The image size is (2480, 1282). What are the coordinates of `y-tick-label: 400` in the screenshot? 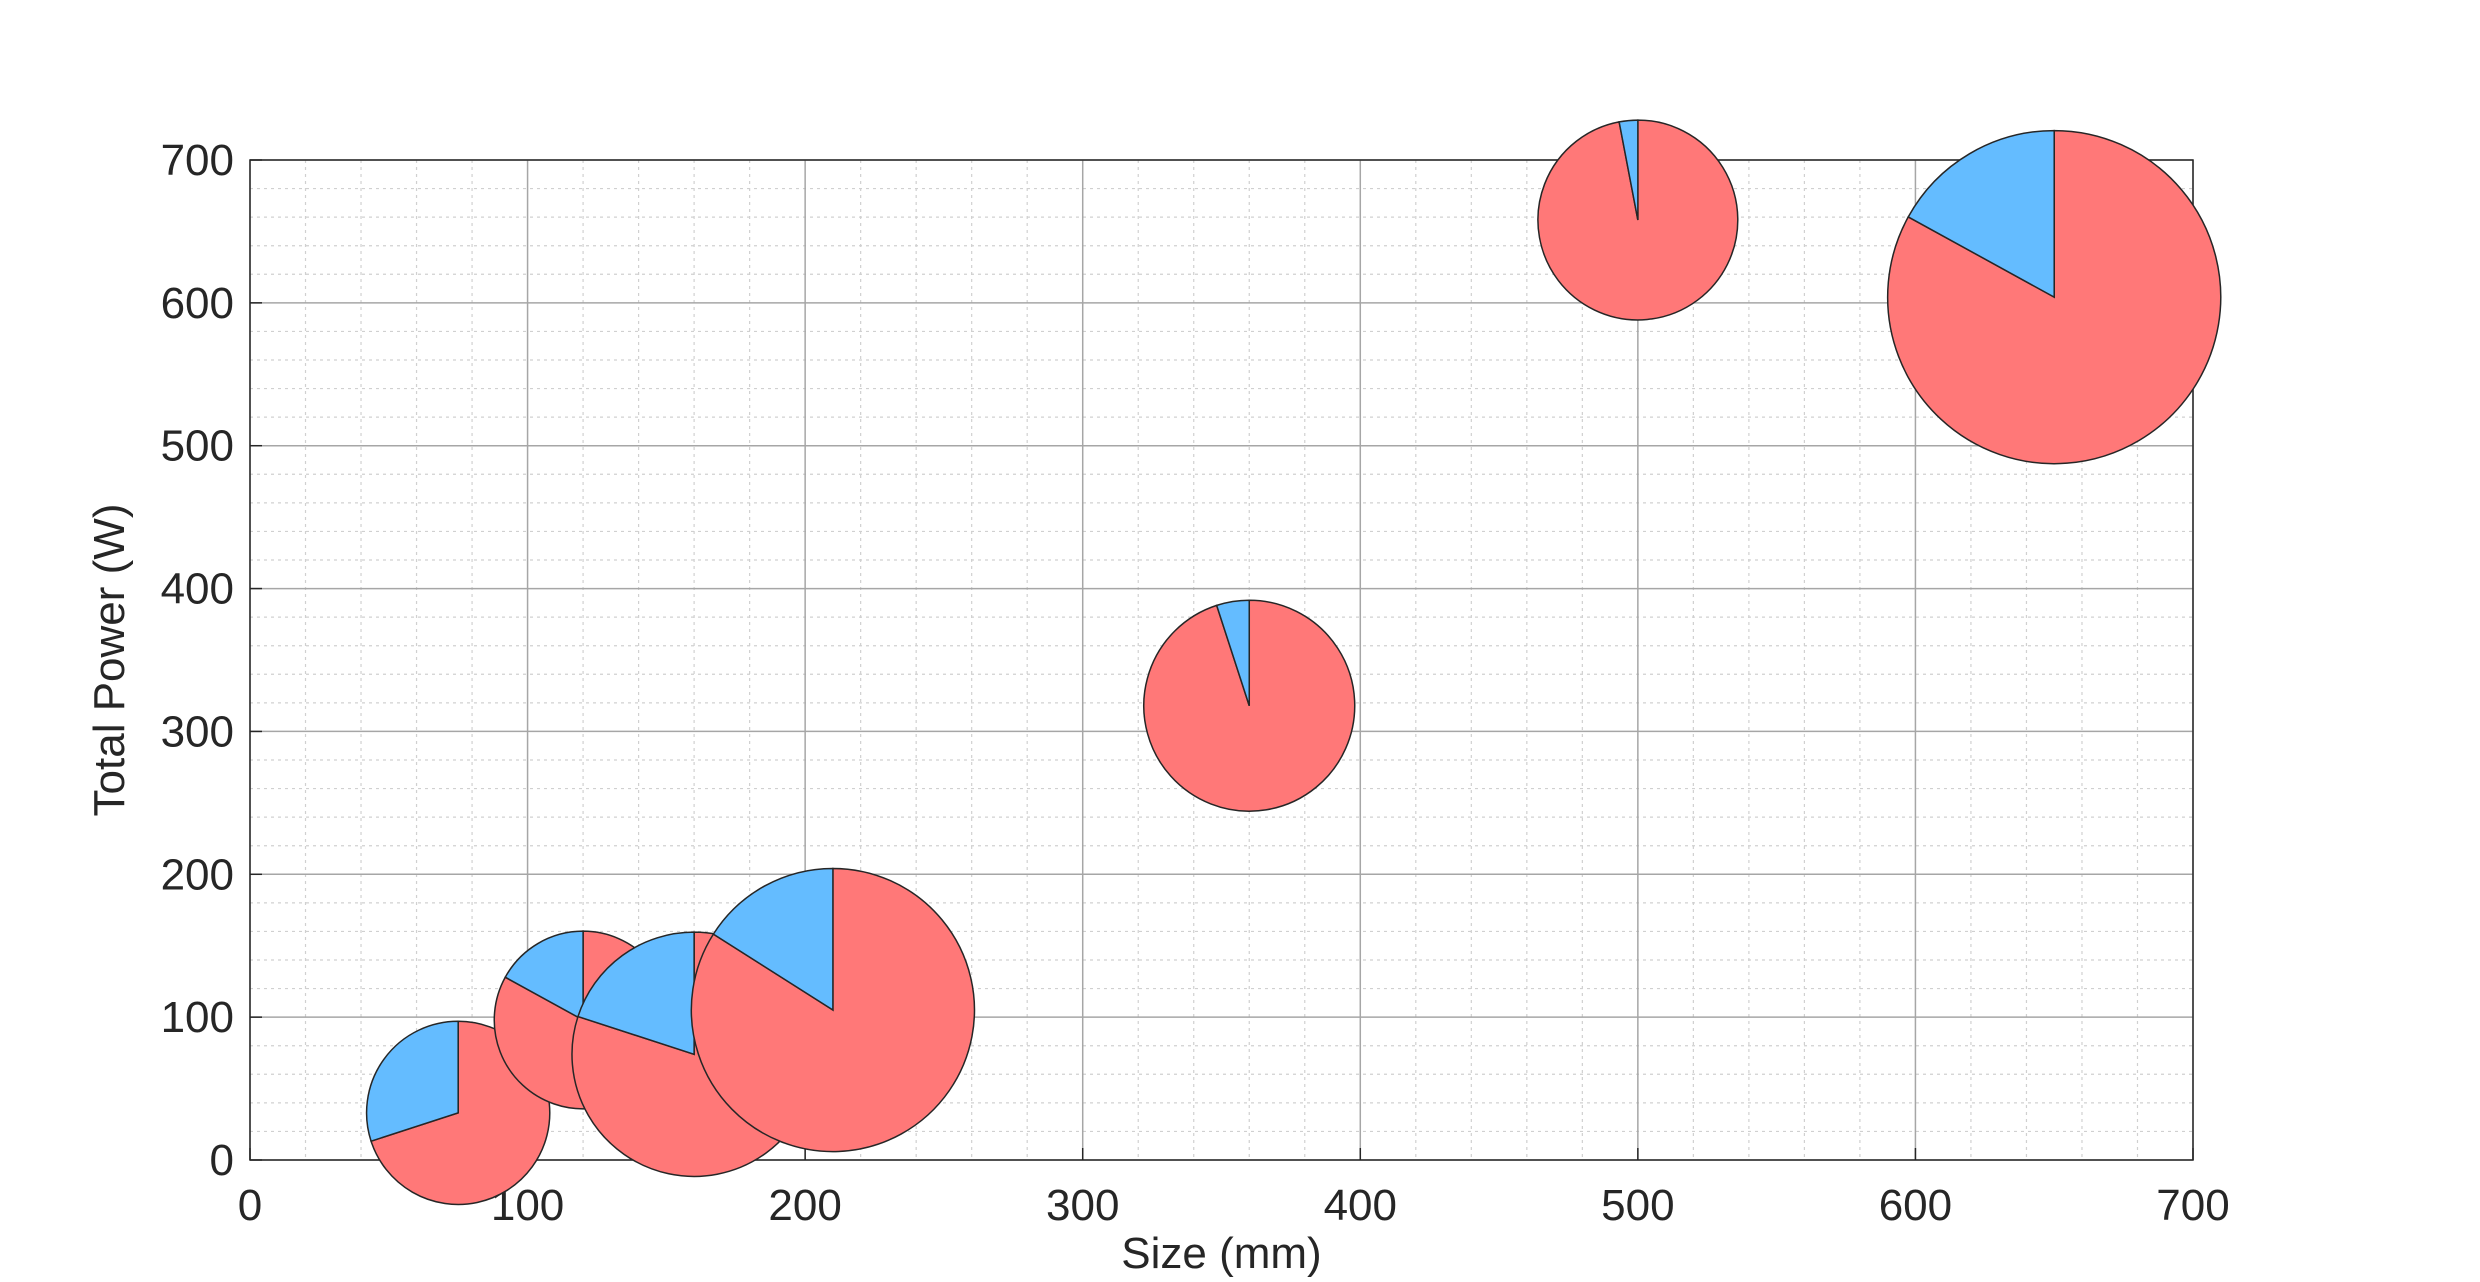 It's located at (197, 589).